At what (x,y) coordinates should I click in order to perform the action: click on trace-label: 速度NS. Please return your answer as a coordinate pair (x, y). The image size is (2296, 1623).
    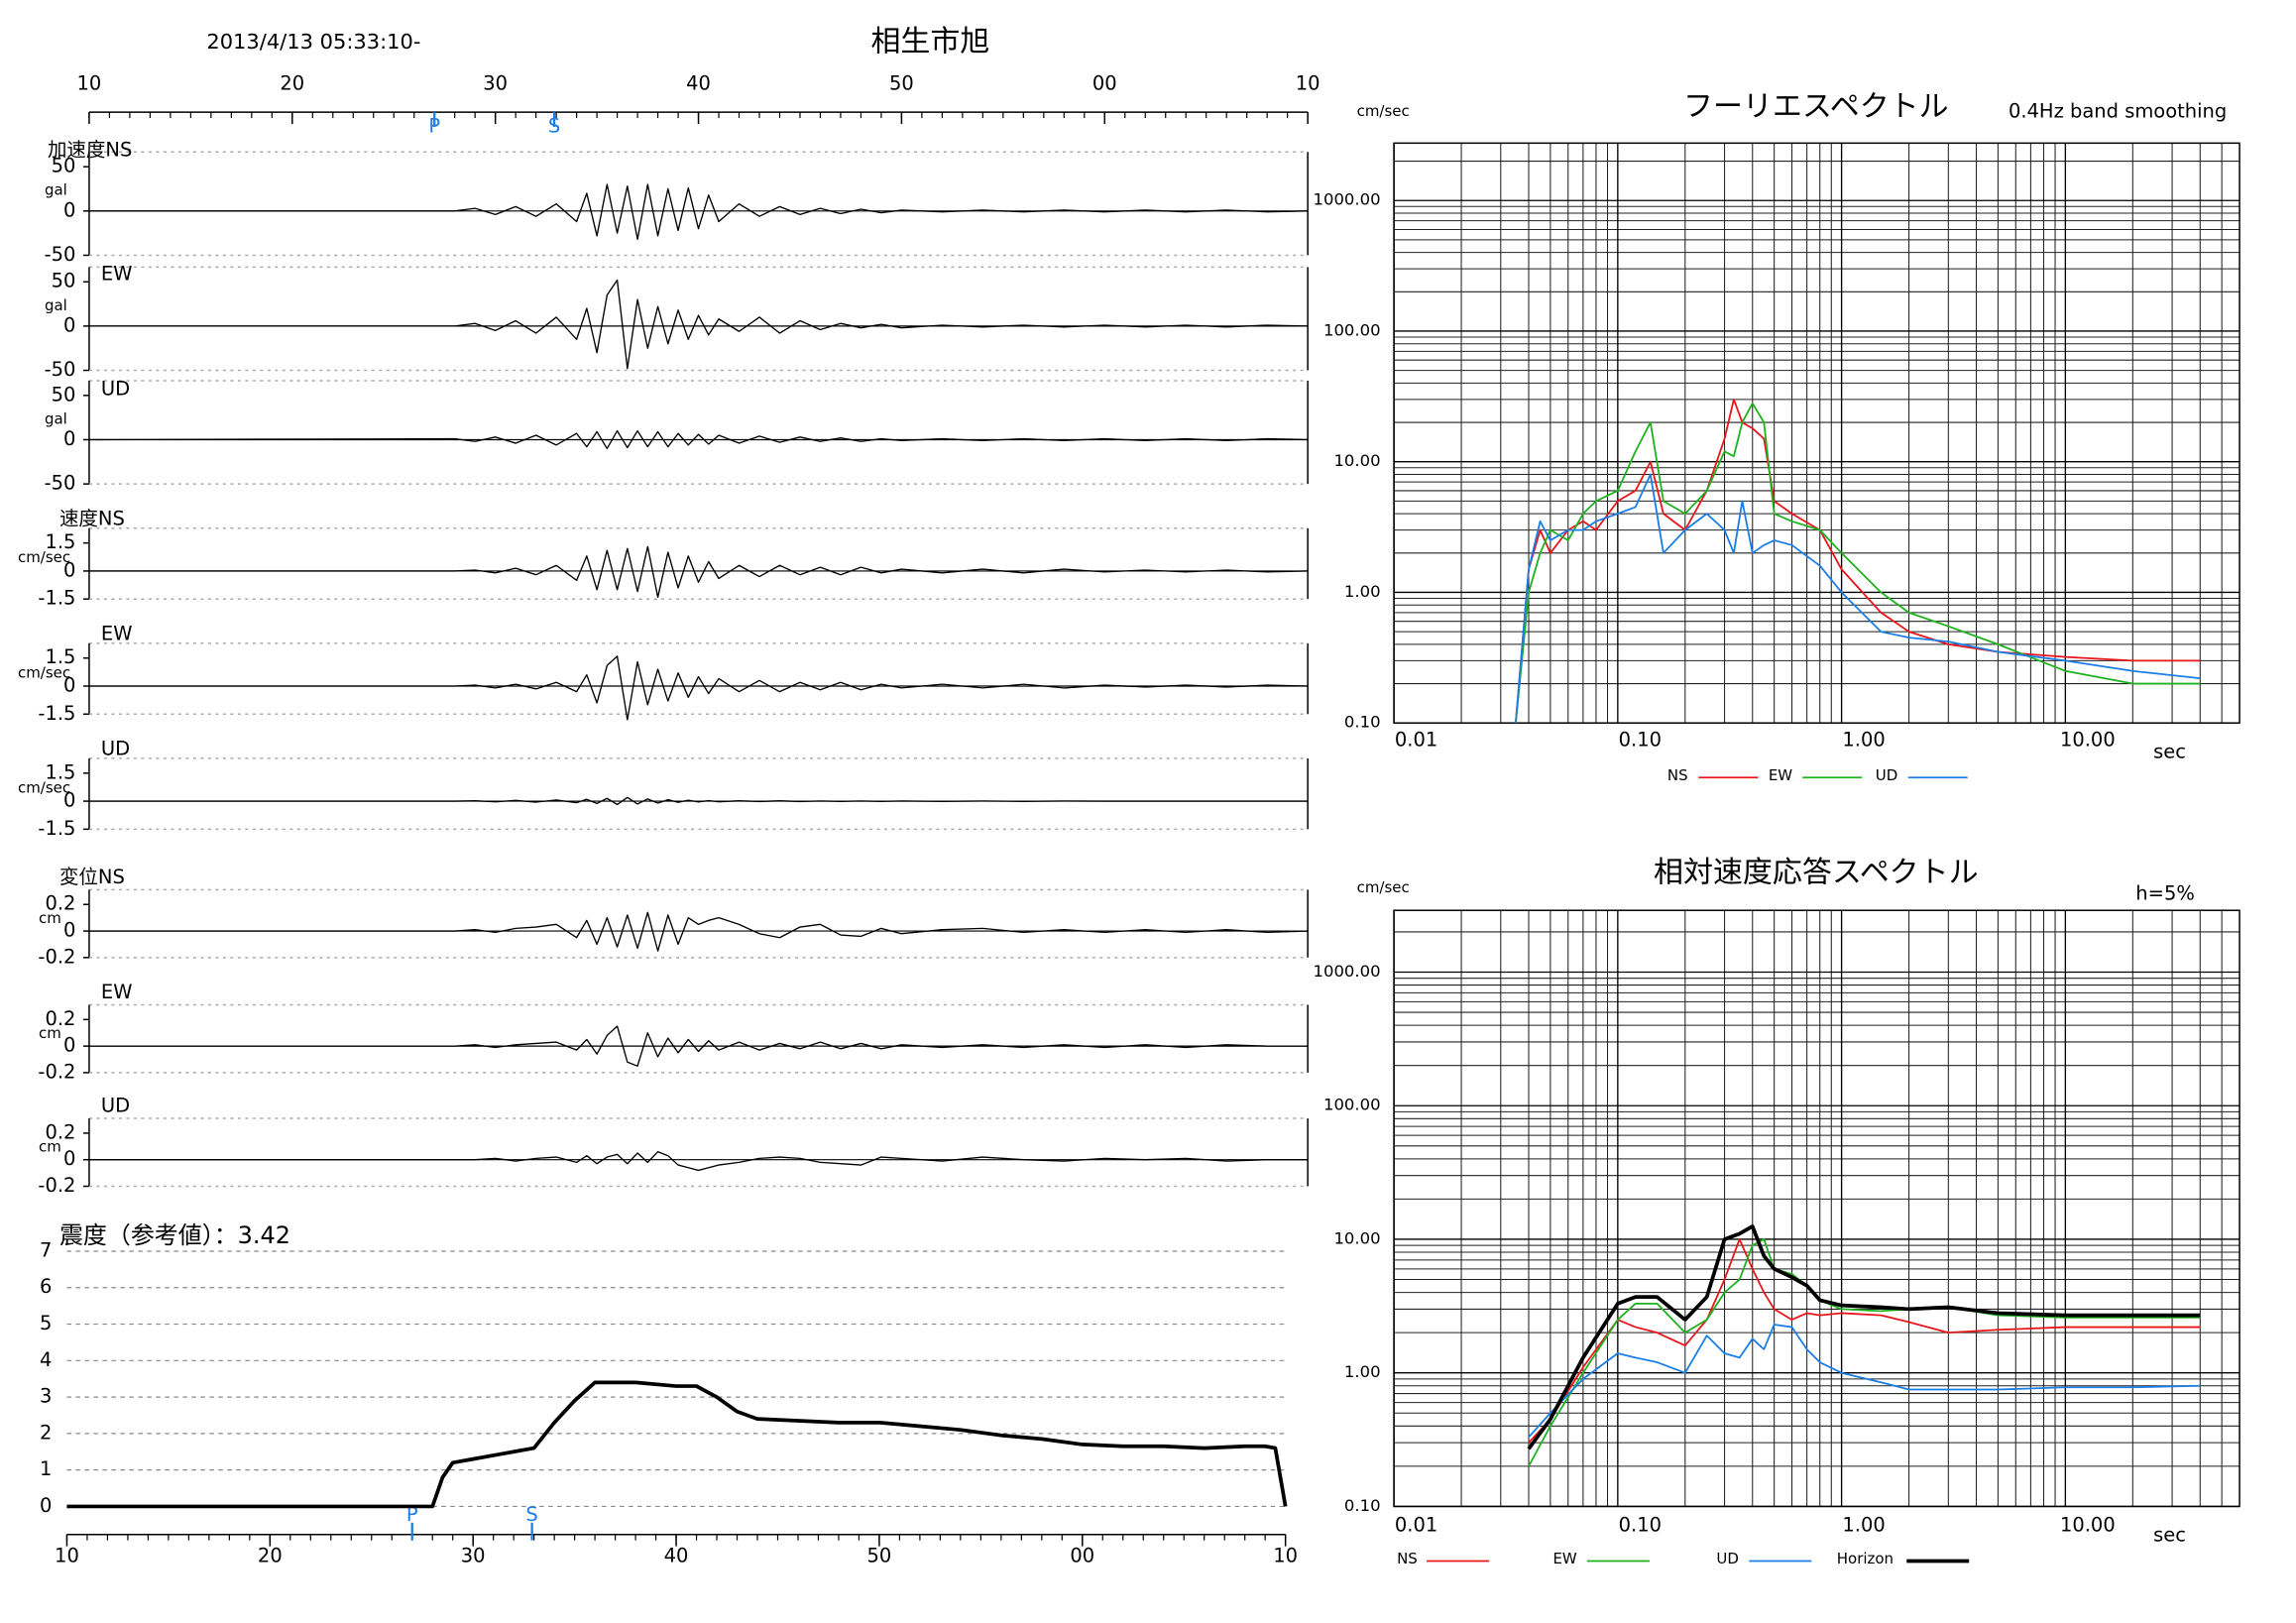
    Looking at the image, I should click on (92, 518).